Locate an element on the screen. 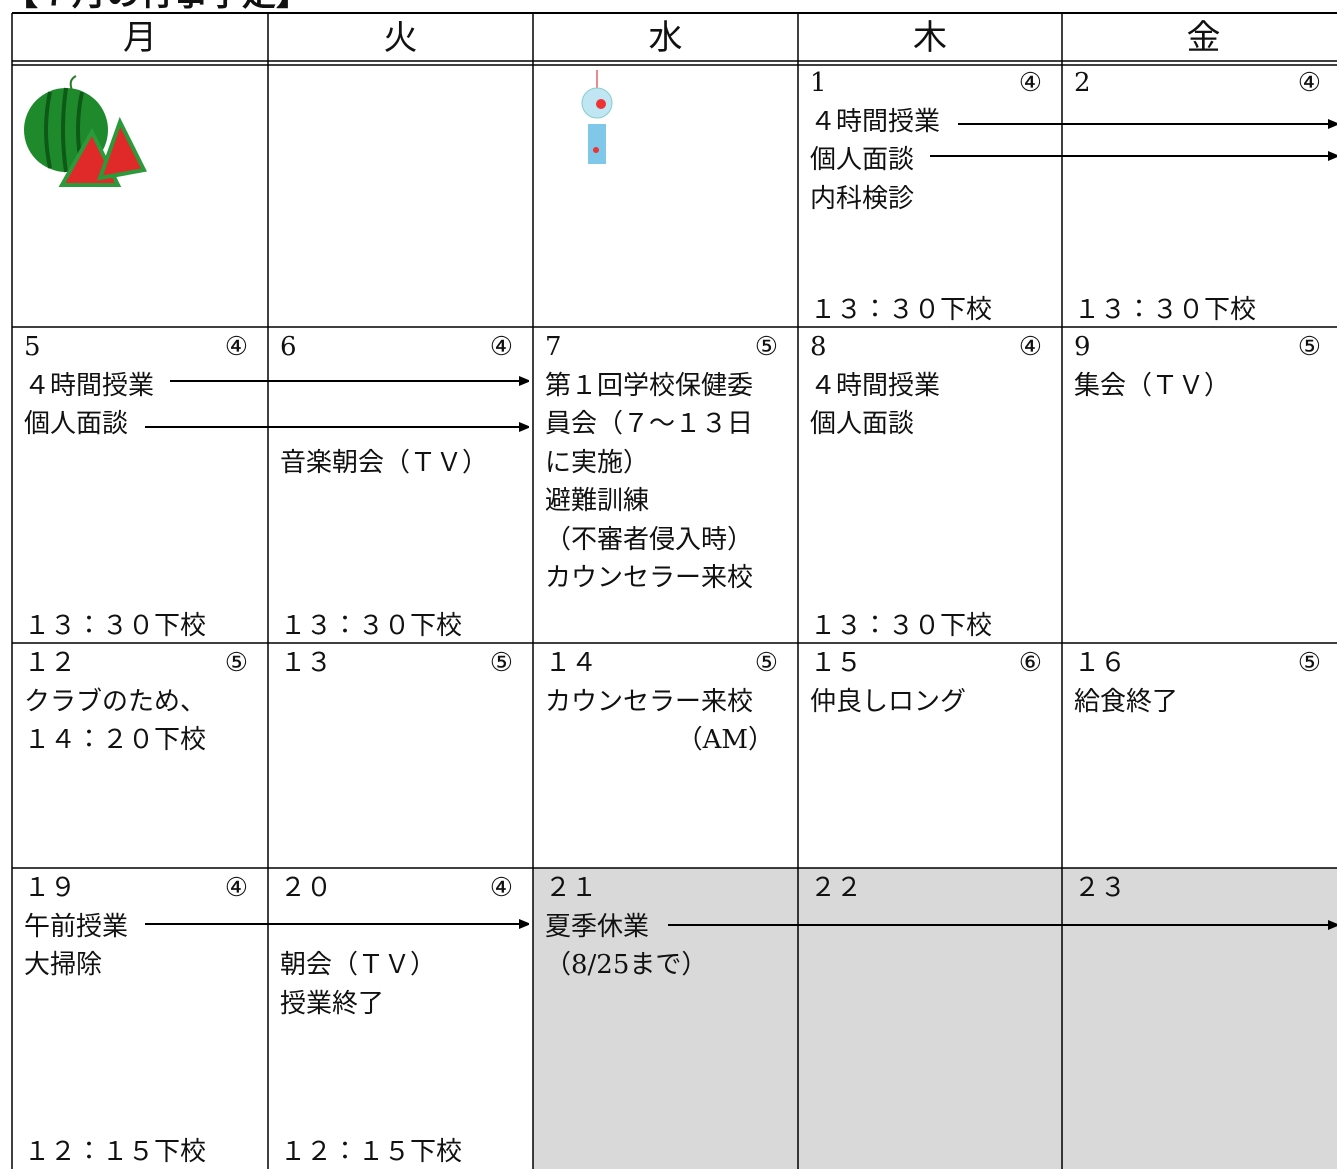  period-count: ⑥ is located at coordinates (1030, 663).